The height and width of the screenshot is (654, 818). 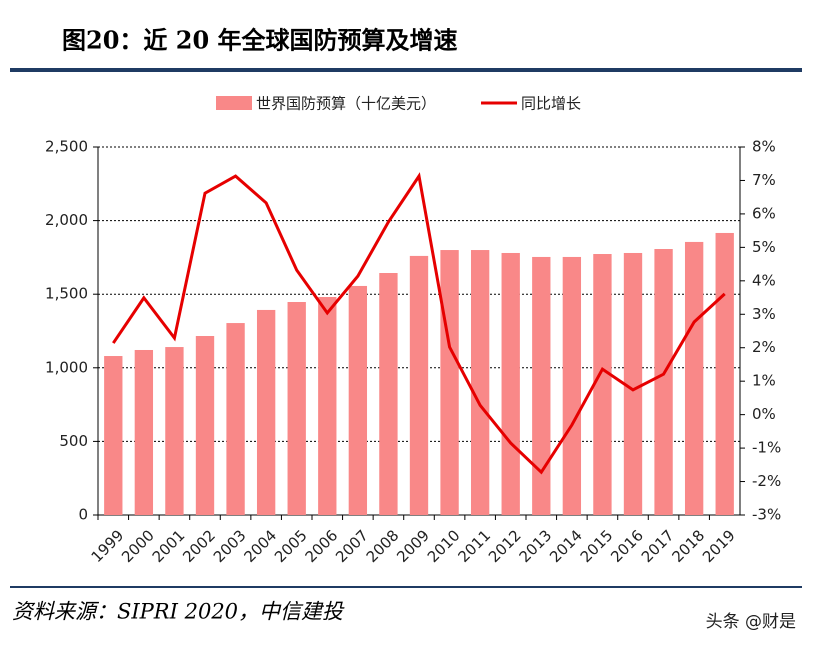 I want to click on x-tick-label: 2005, so click(x=291, y=546).